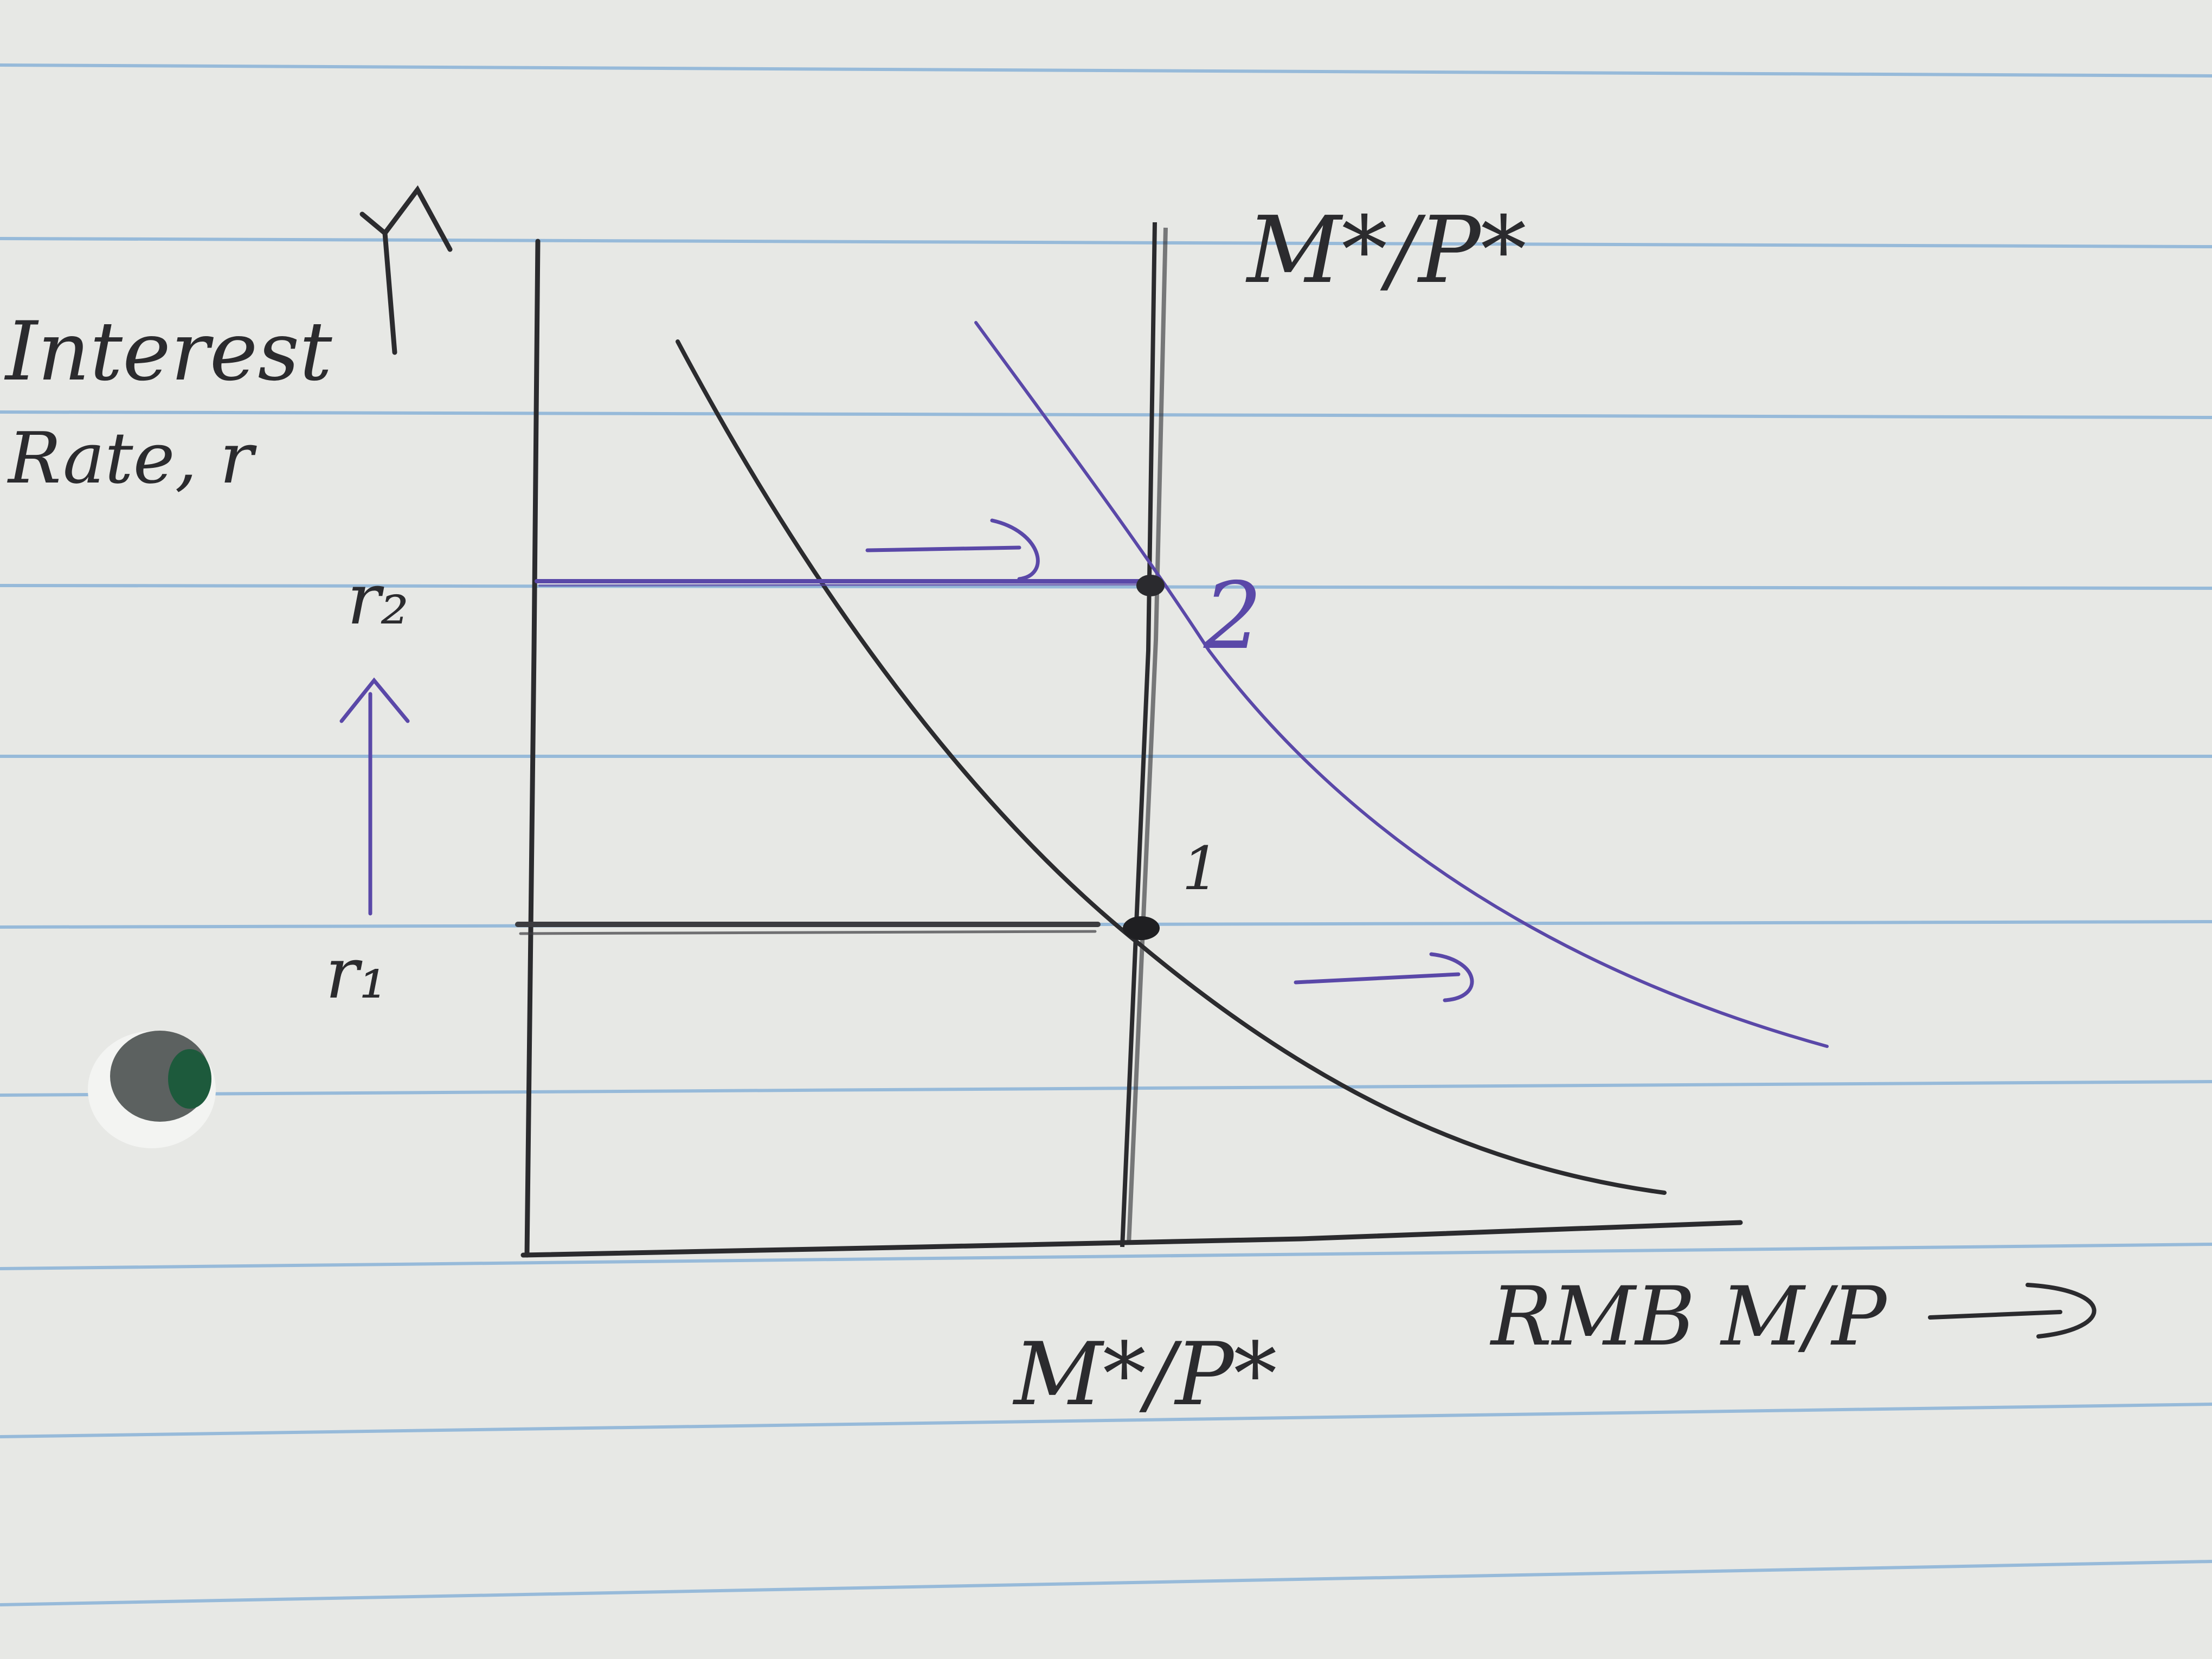 Image resolution: width=2212 pixels, height=1659 pixels. I want to click on point-2-label: 2, so click(1232, 616).